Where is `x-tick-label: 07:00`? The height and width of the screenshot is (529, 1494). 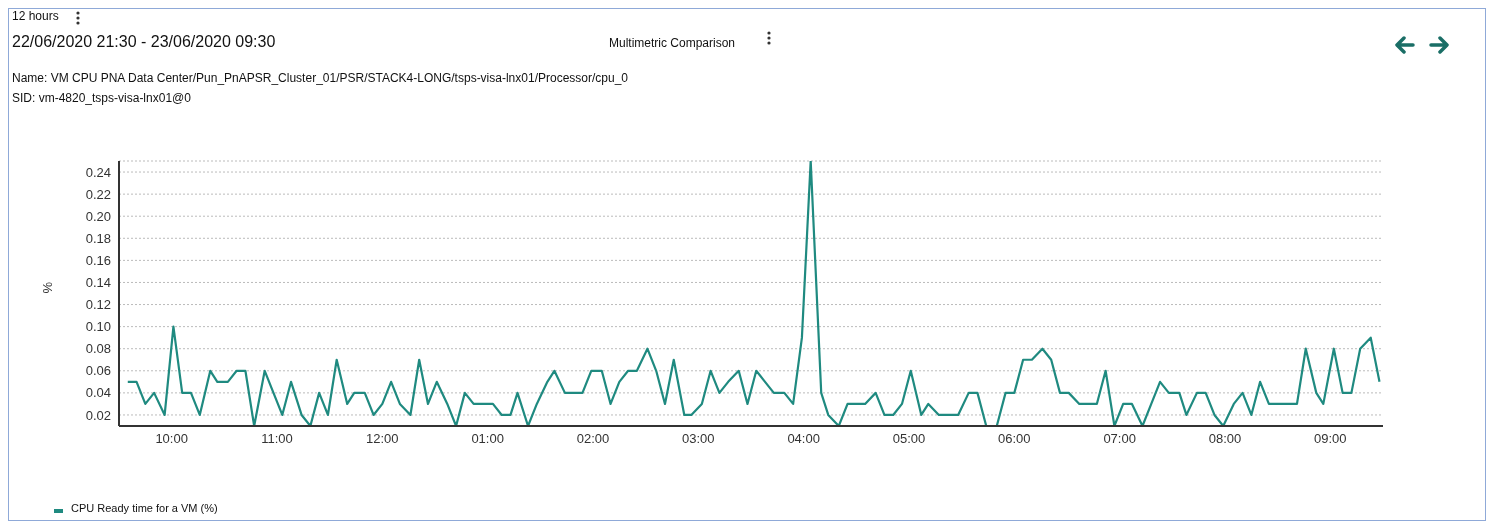
x-tick-label: 07:00 is located at coordinates (1119, 439).